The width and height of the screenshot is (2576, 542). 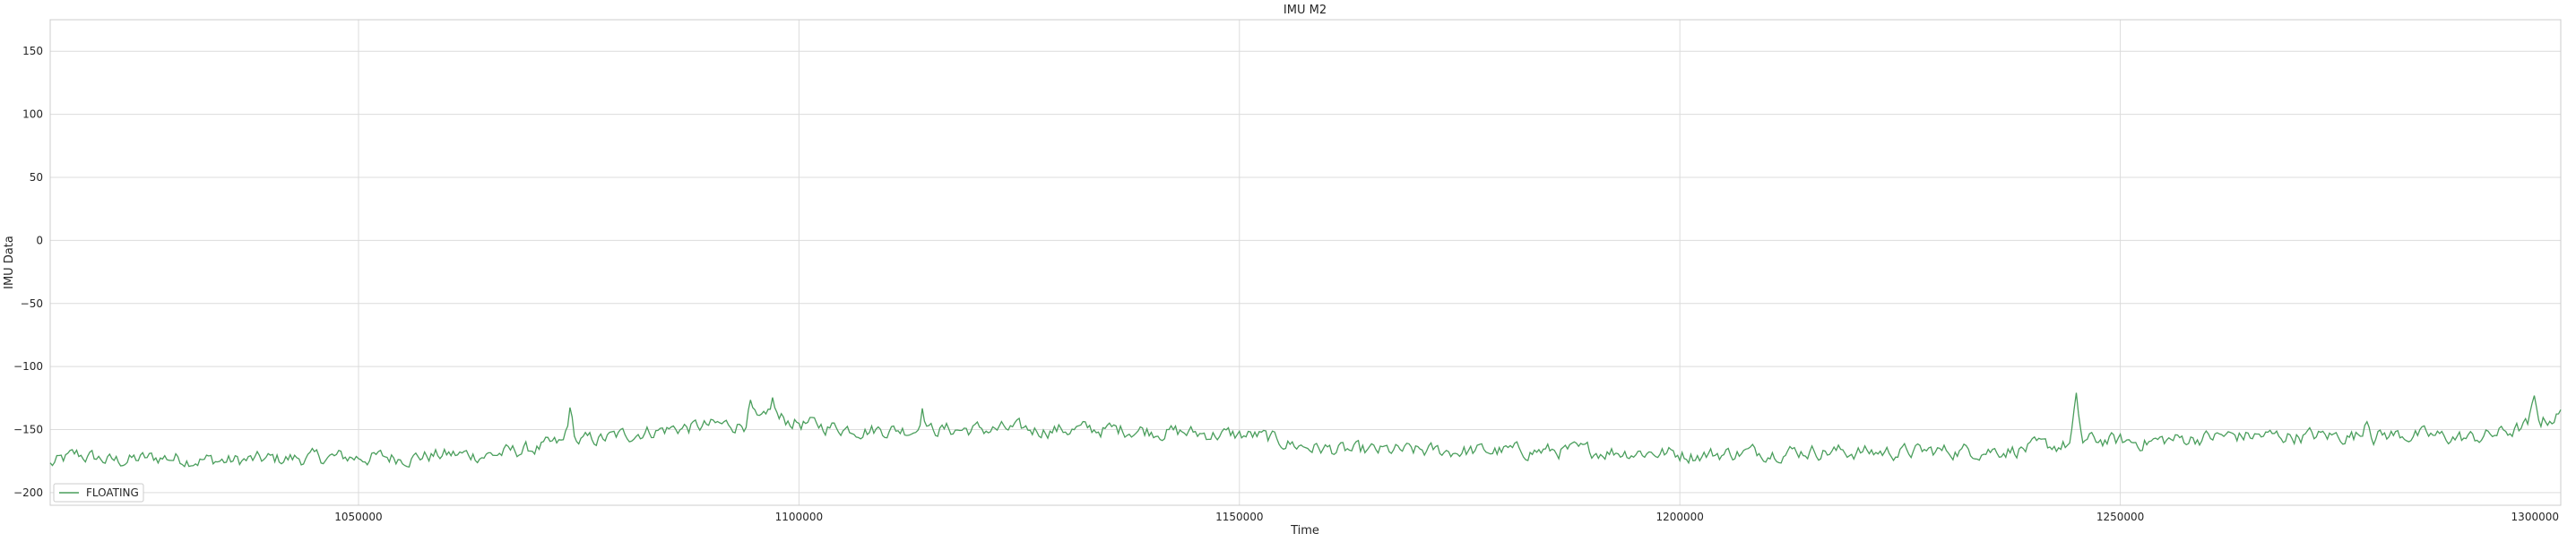 I want to click on y-tick-label: −100, so click(x=28, y=366).